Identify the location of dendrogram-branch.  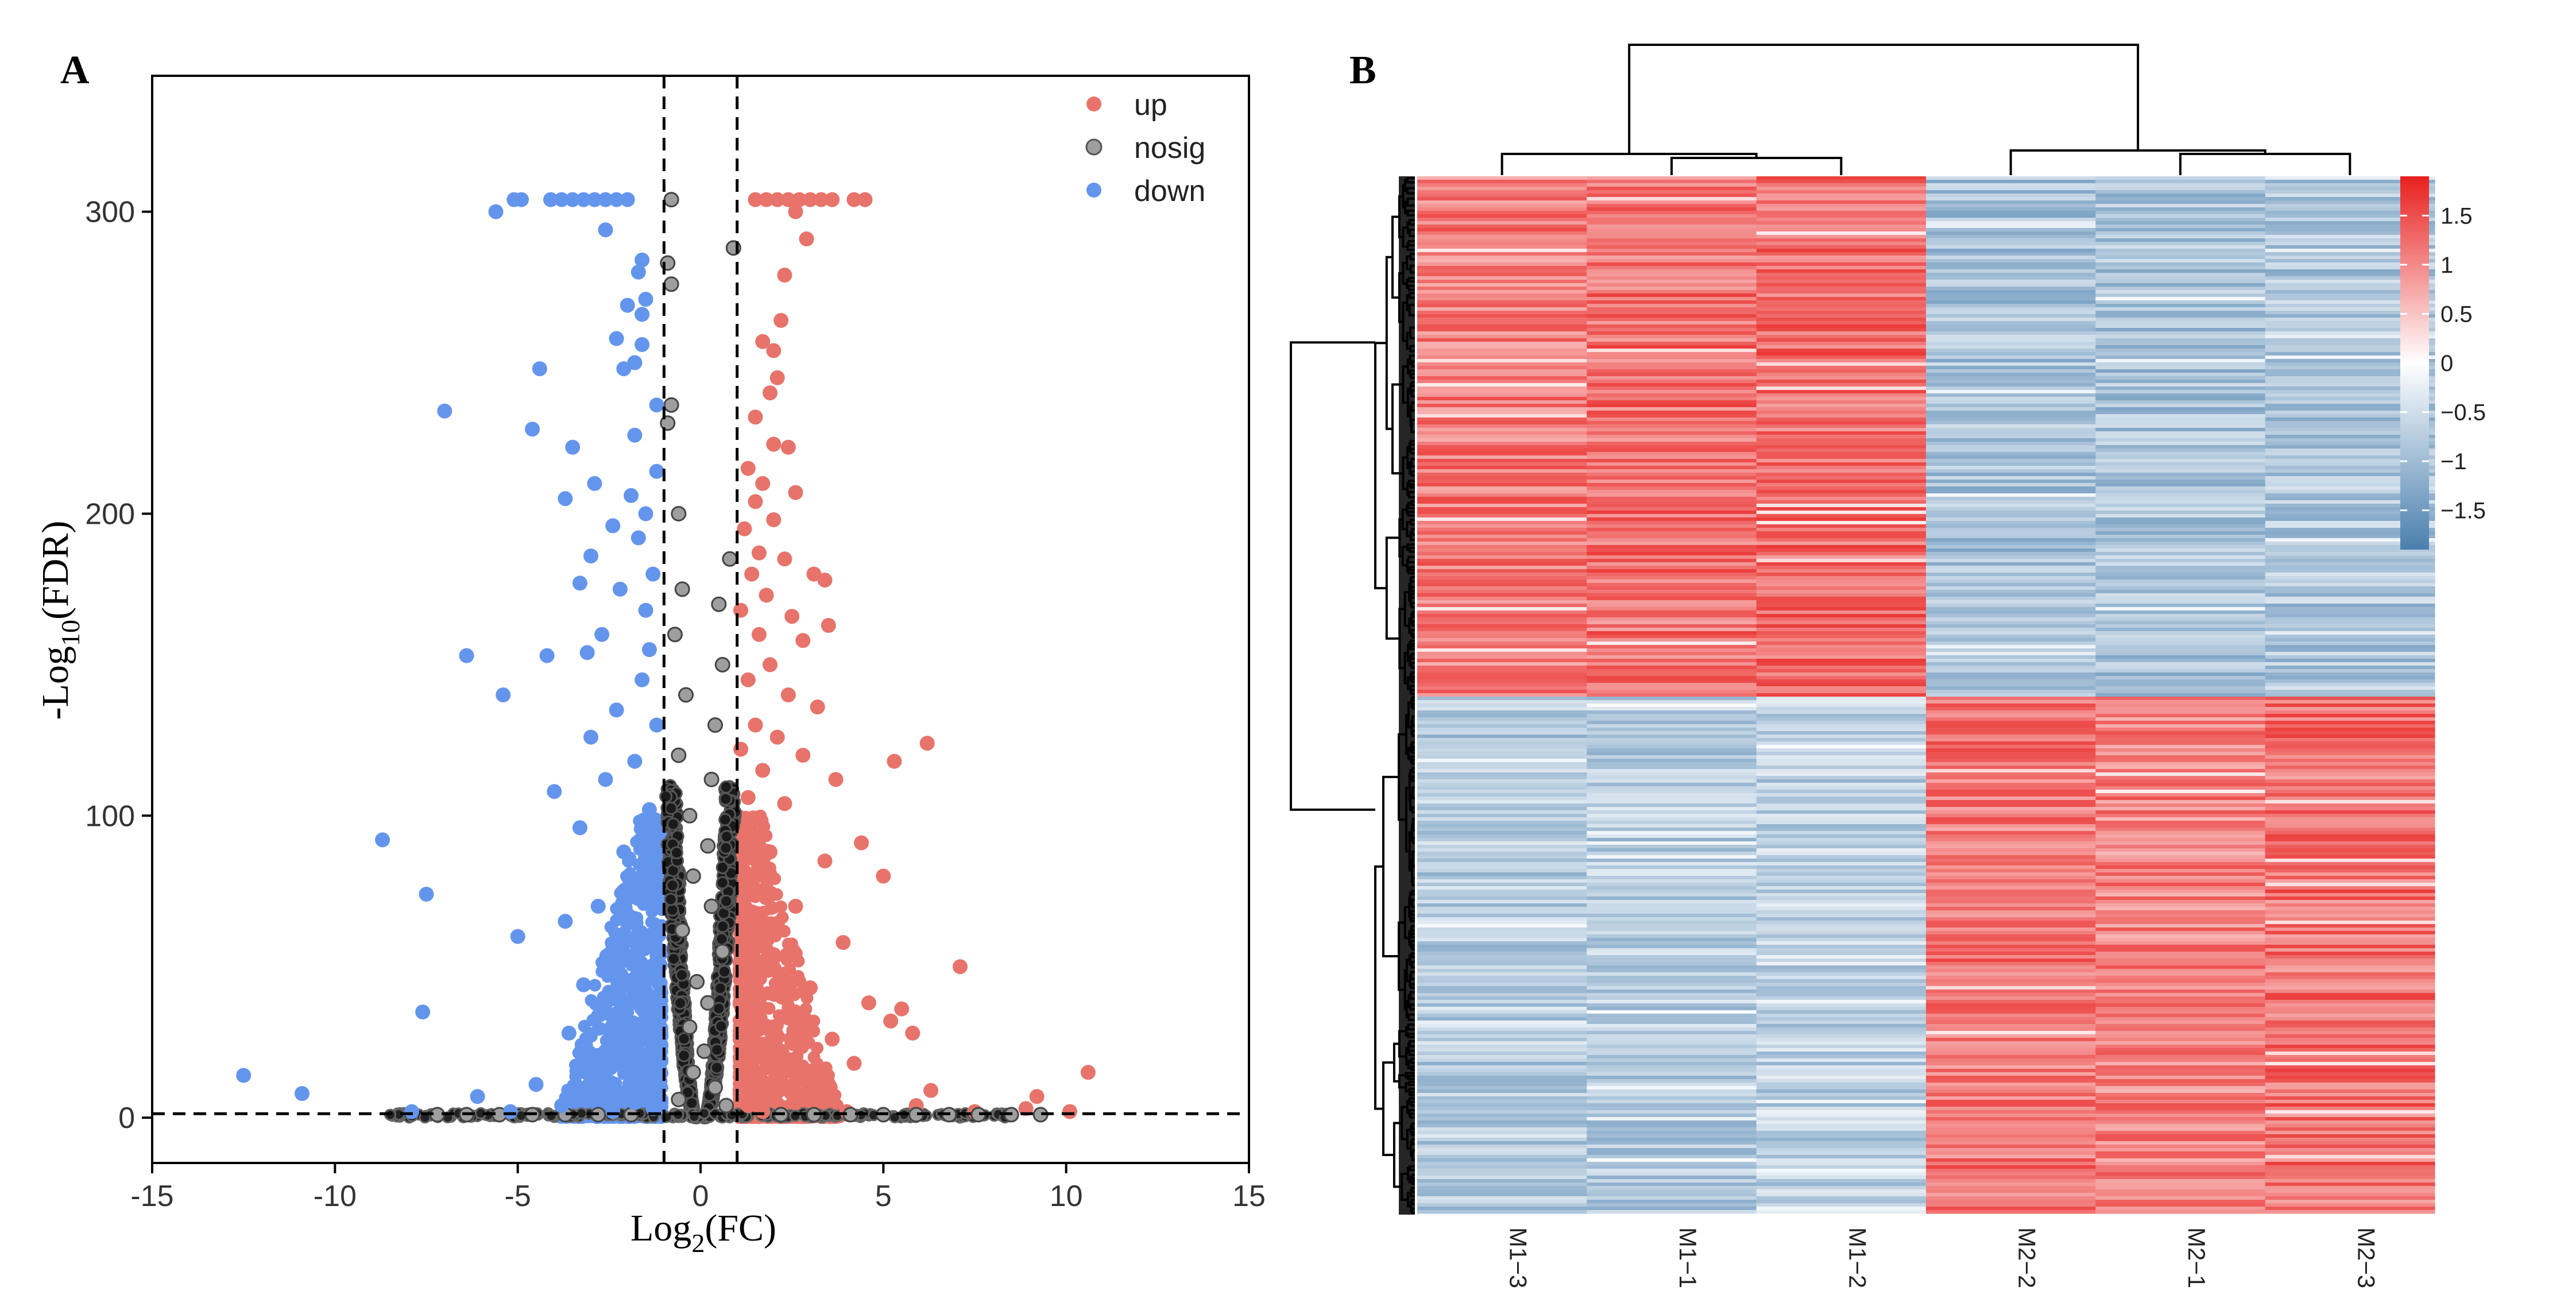
(1390, 866).